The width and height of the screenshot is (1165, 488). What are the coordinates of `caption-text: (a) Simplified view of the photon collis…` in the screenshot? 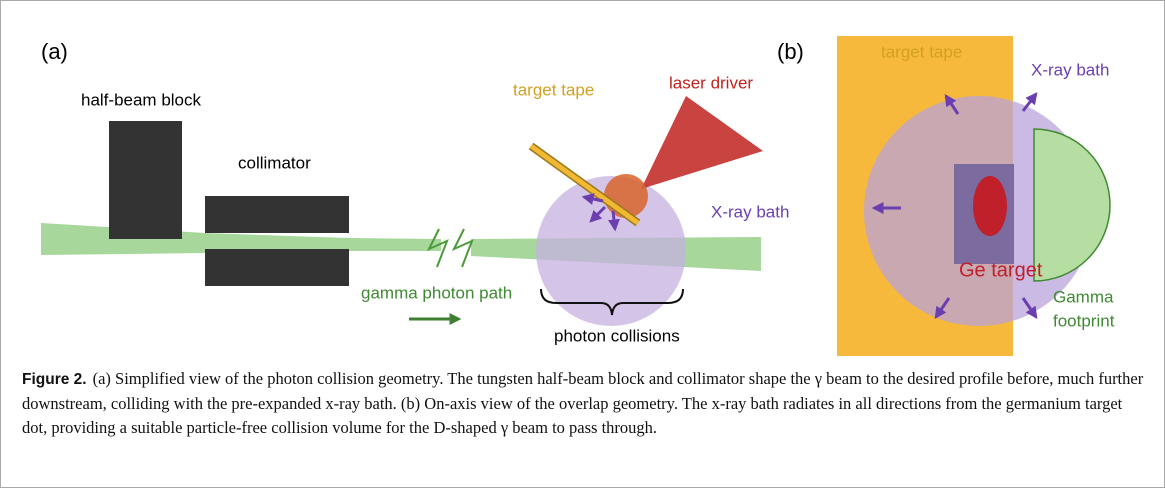 It's located at (583, 403).